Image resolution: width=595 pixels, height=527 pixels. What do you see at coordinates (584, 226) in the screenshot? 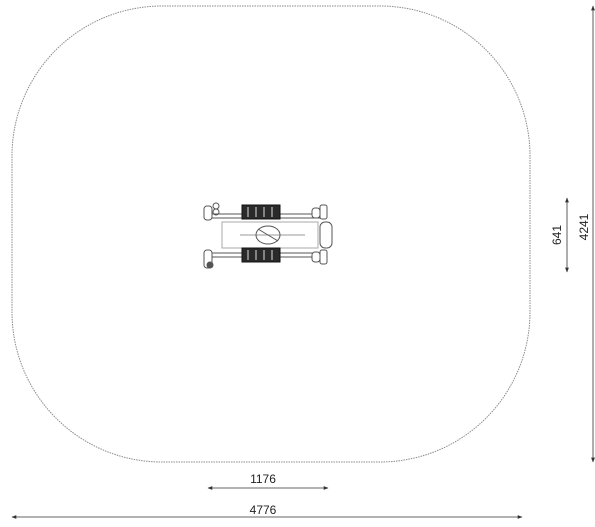
I see `area-depth-label: 4241` at bounding box center [584, 226].